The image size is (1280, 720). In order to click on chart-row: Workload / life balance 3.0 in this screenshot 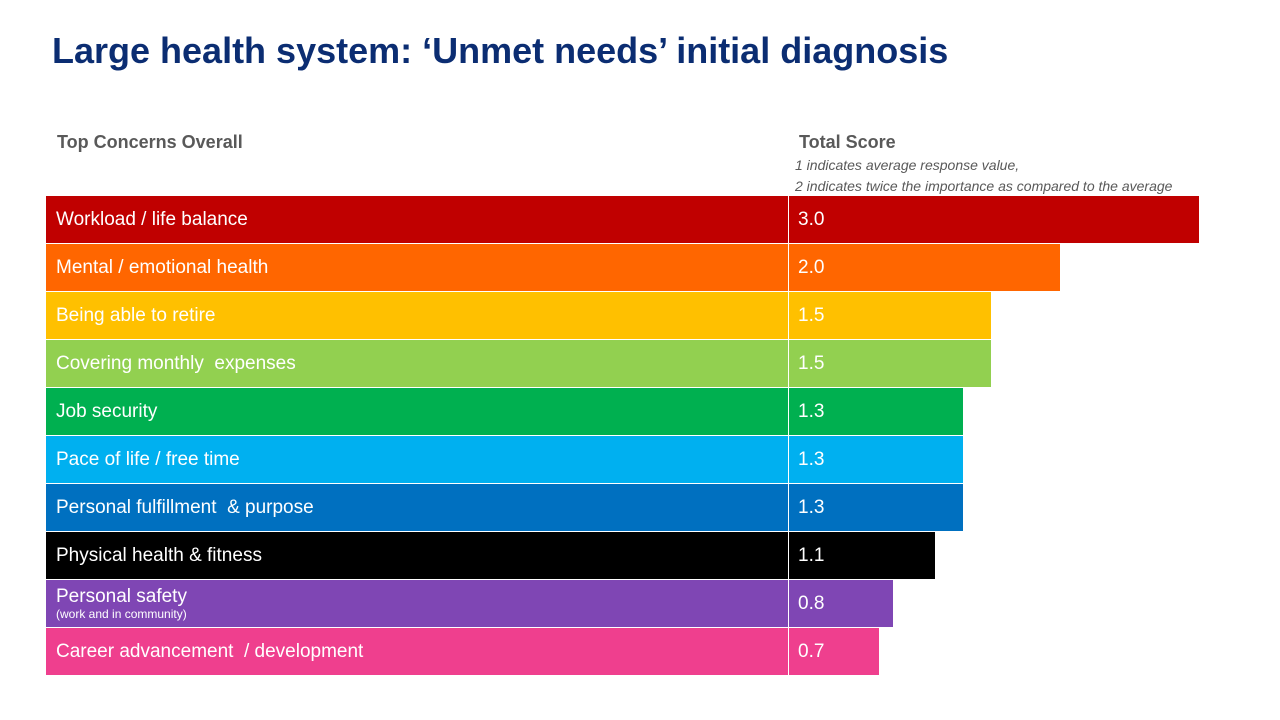, I will do `click(636, 220)`.